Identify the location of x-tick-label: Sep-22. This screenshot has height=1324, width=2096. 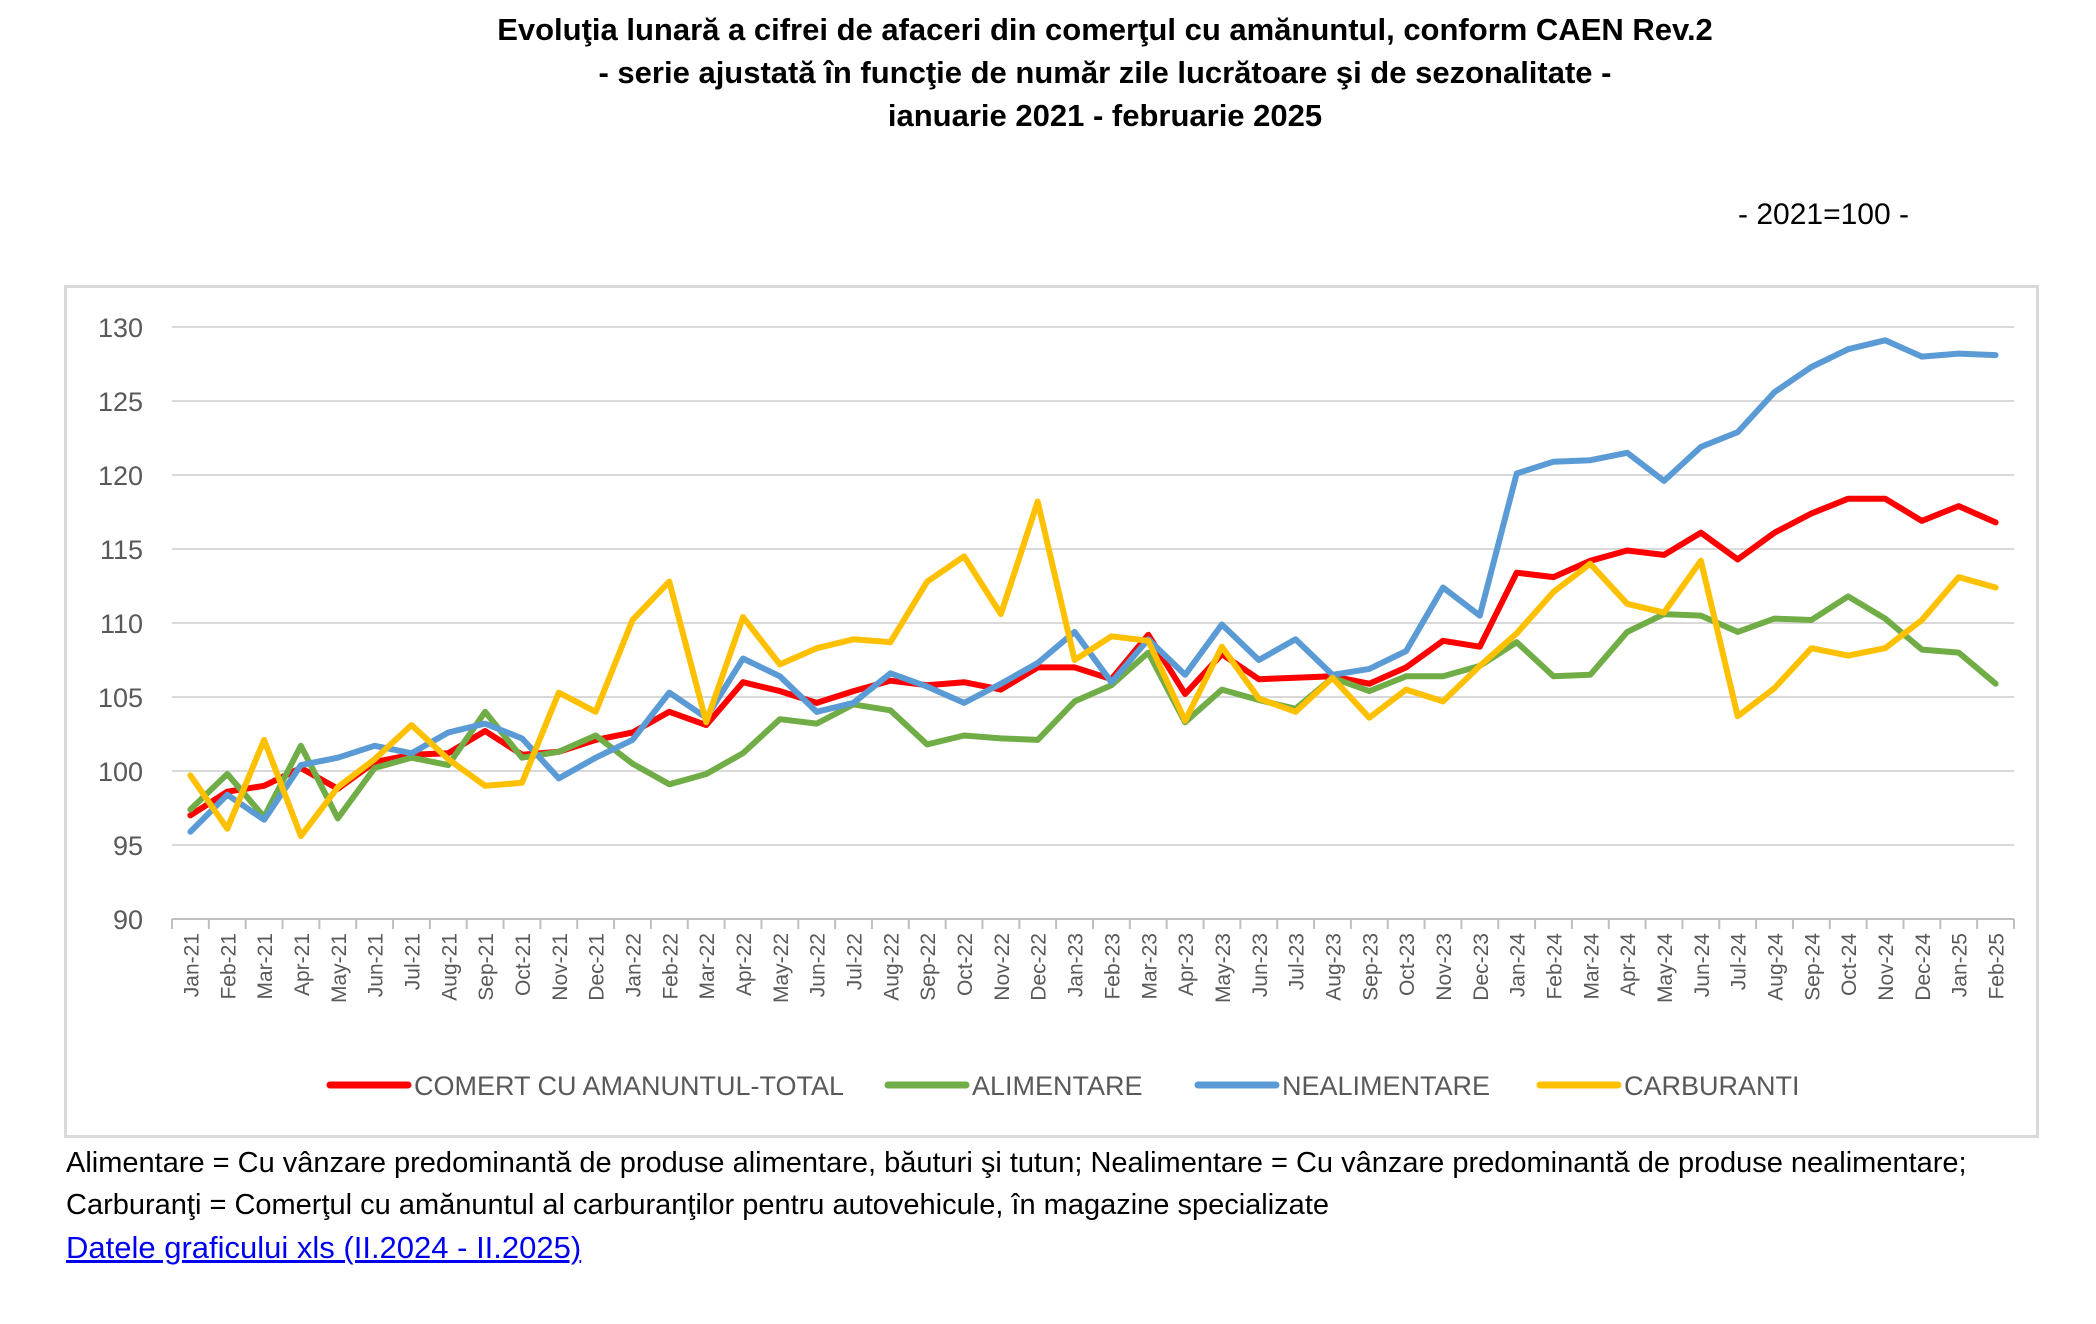
(928, 967).